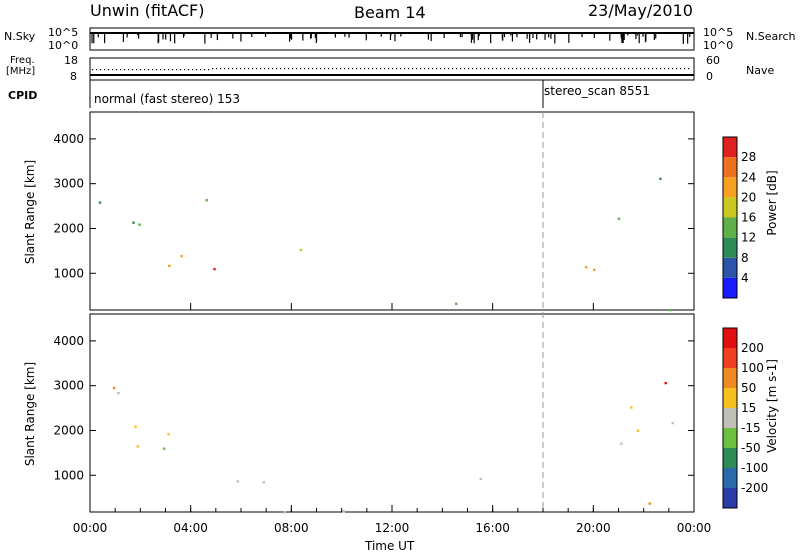 The image size is (800, 554). What do you see at coordinates (748, 157) in the screenshot?
I see `cbar-tick-label: 28` at bounding box center [748, 157].